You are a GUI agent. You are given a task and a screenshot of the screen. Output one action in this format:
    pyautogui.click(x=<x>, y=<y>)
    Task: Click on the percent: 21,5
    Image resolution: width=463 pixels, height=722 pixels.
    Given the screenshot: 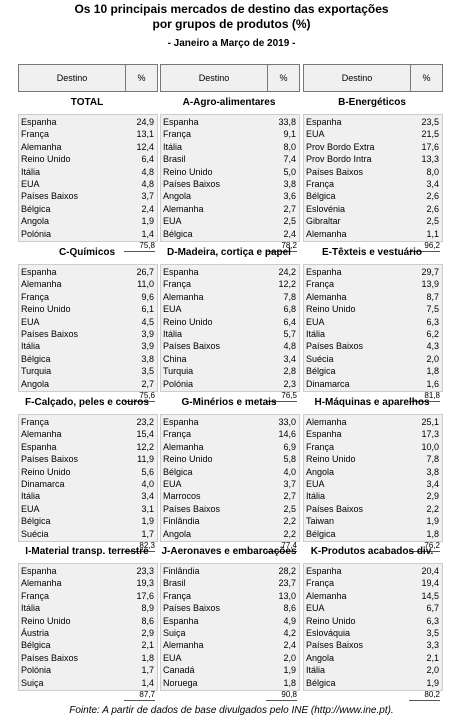 What is the action you would take?
    pyautogui.click(x=430, y=134)
    